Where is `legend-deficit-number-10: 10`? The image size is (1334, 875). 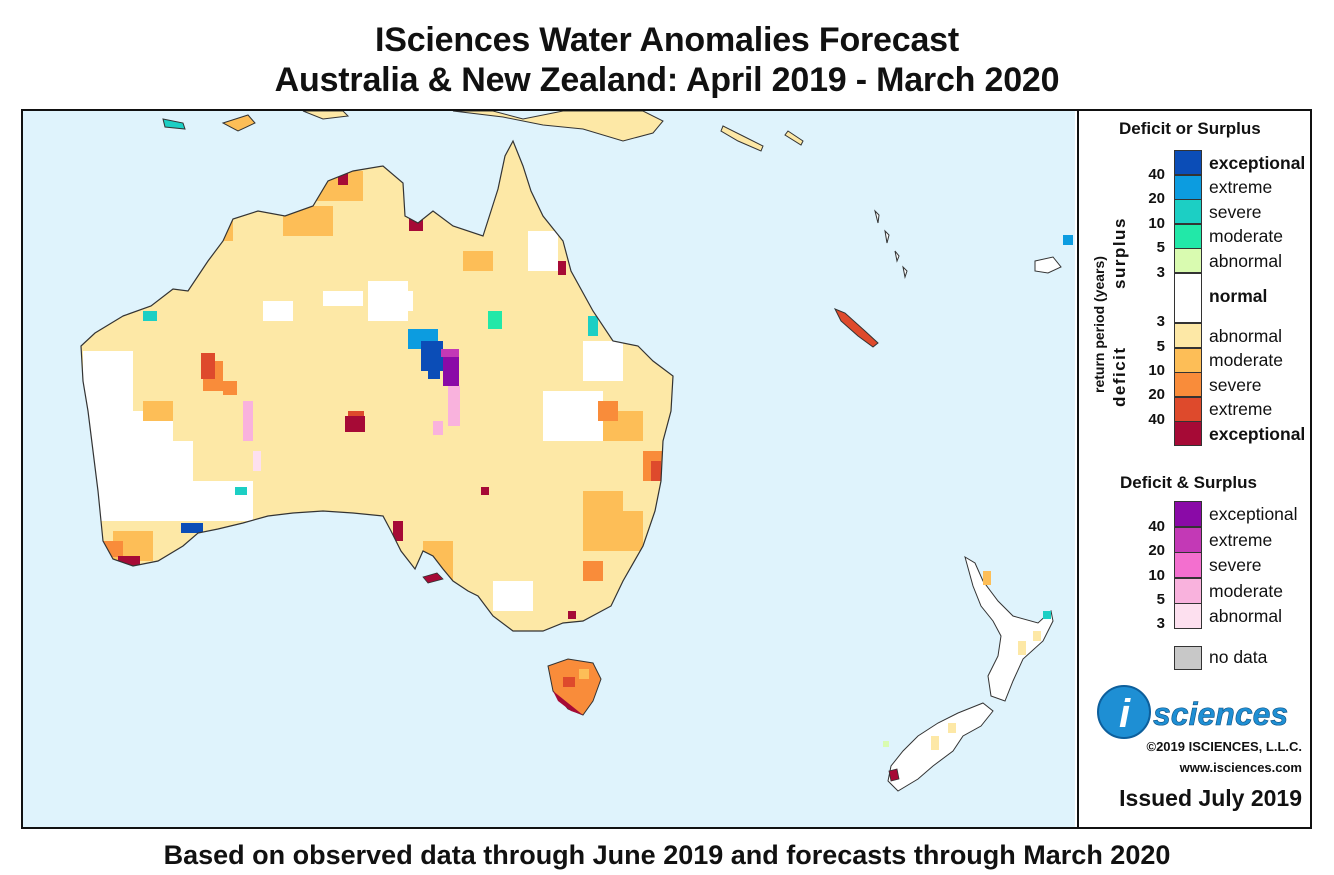 legend-deficit-number-10: 10 is located at coordinates (1156, 370).